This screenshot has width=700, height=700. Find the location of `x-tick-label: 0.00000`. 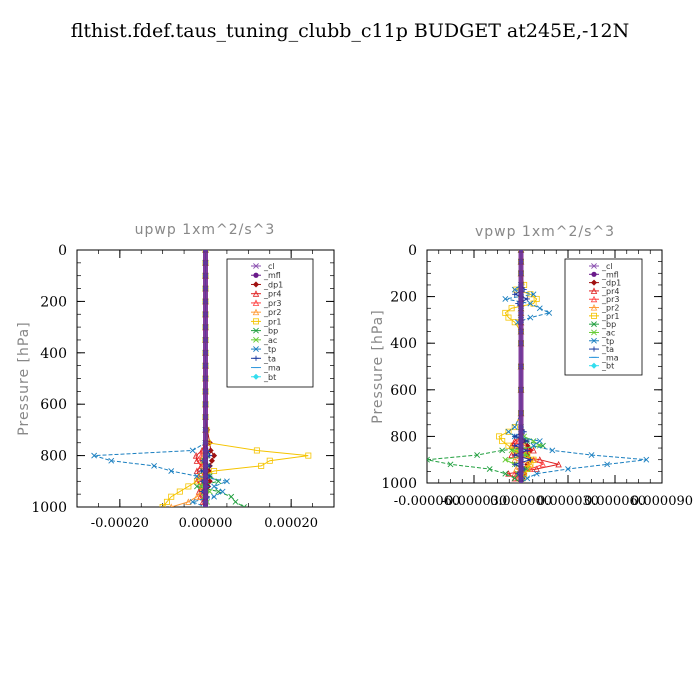

x-tick-label: 0.00000 is located at coordinates (206, 523).